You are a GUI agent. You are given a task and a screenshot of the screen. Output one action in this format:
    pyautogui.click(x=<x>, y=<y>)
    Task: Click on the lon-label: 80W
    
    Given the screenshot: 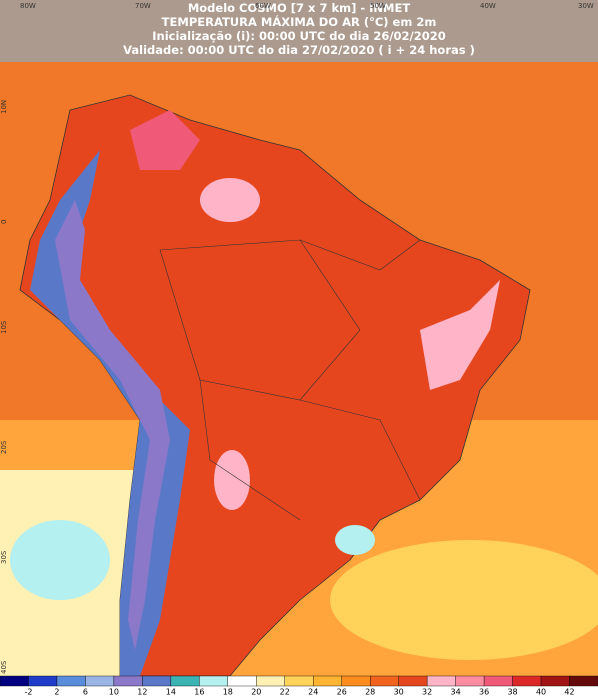 What is the action you would take?
    pyautogui.click(x=28, y=6)
    